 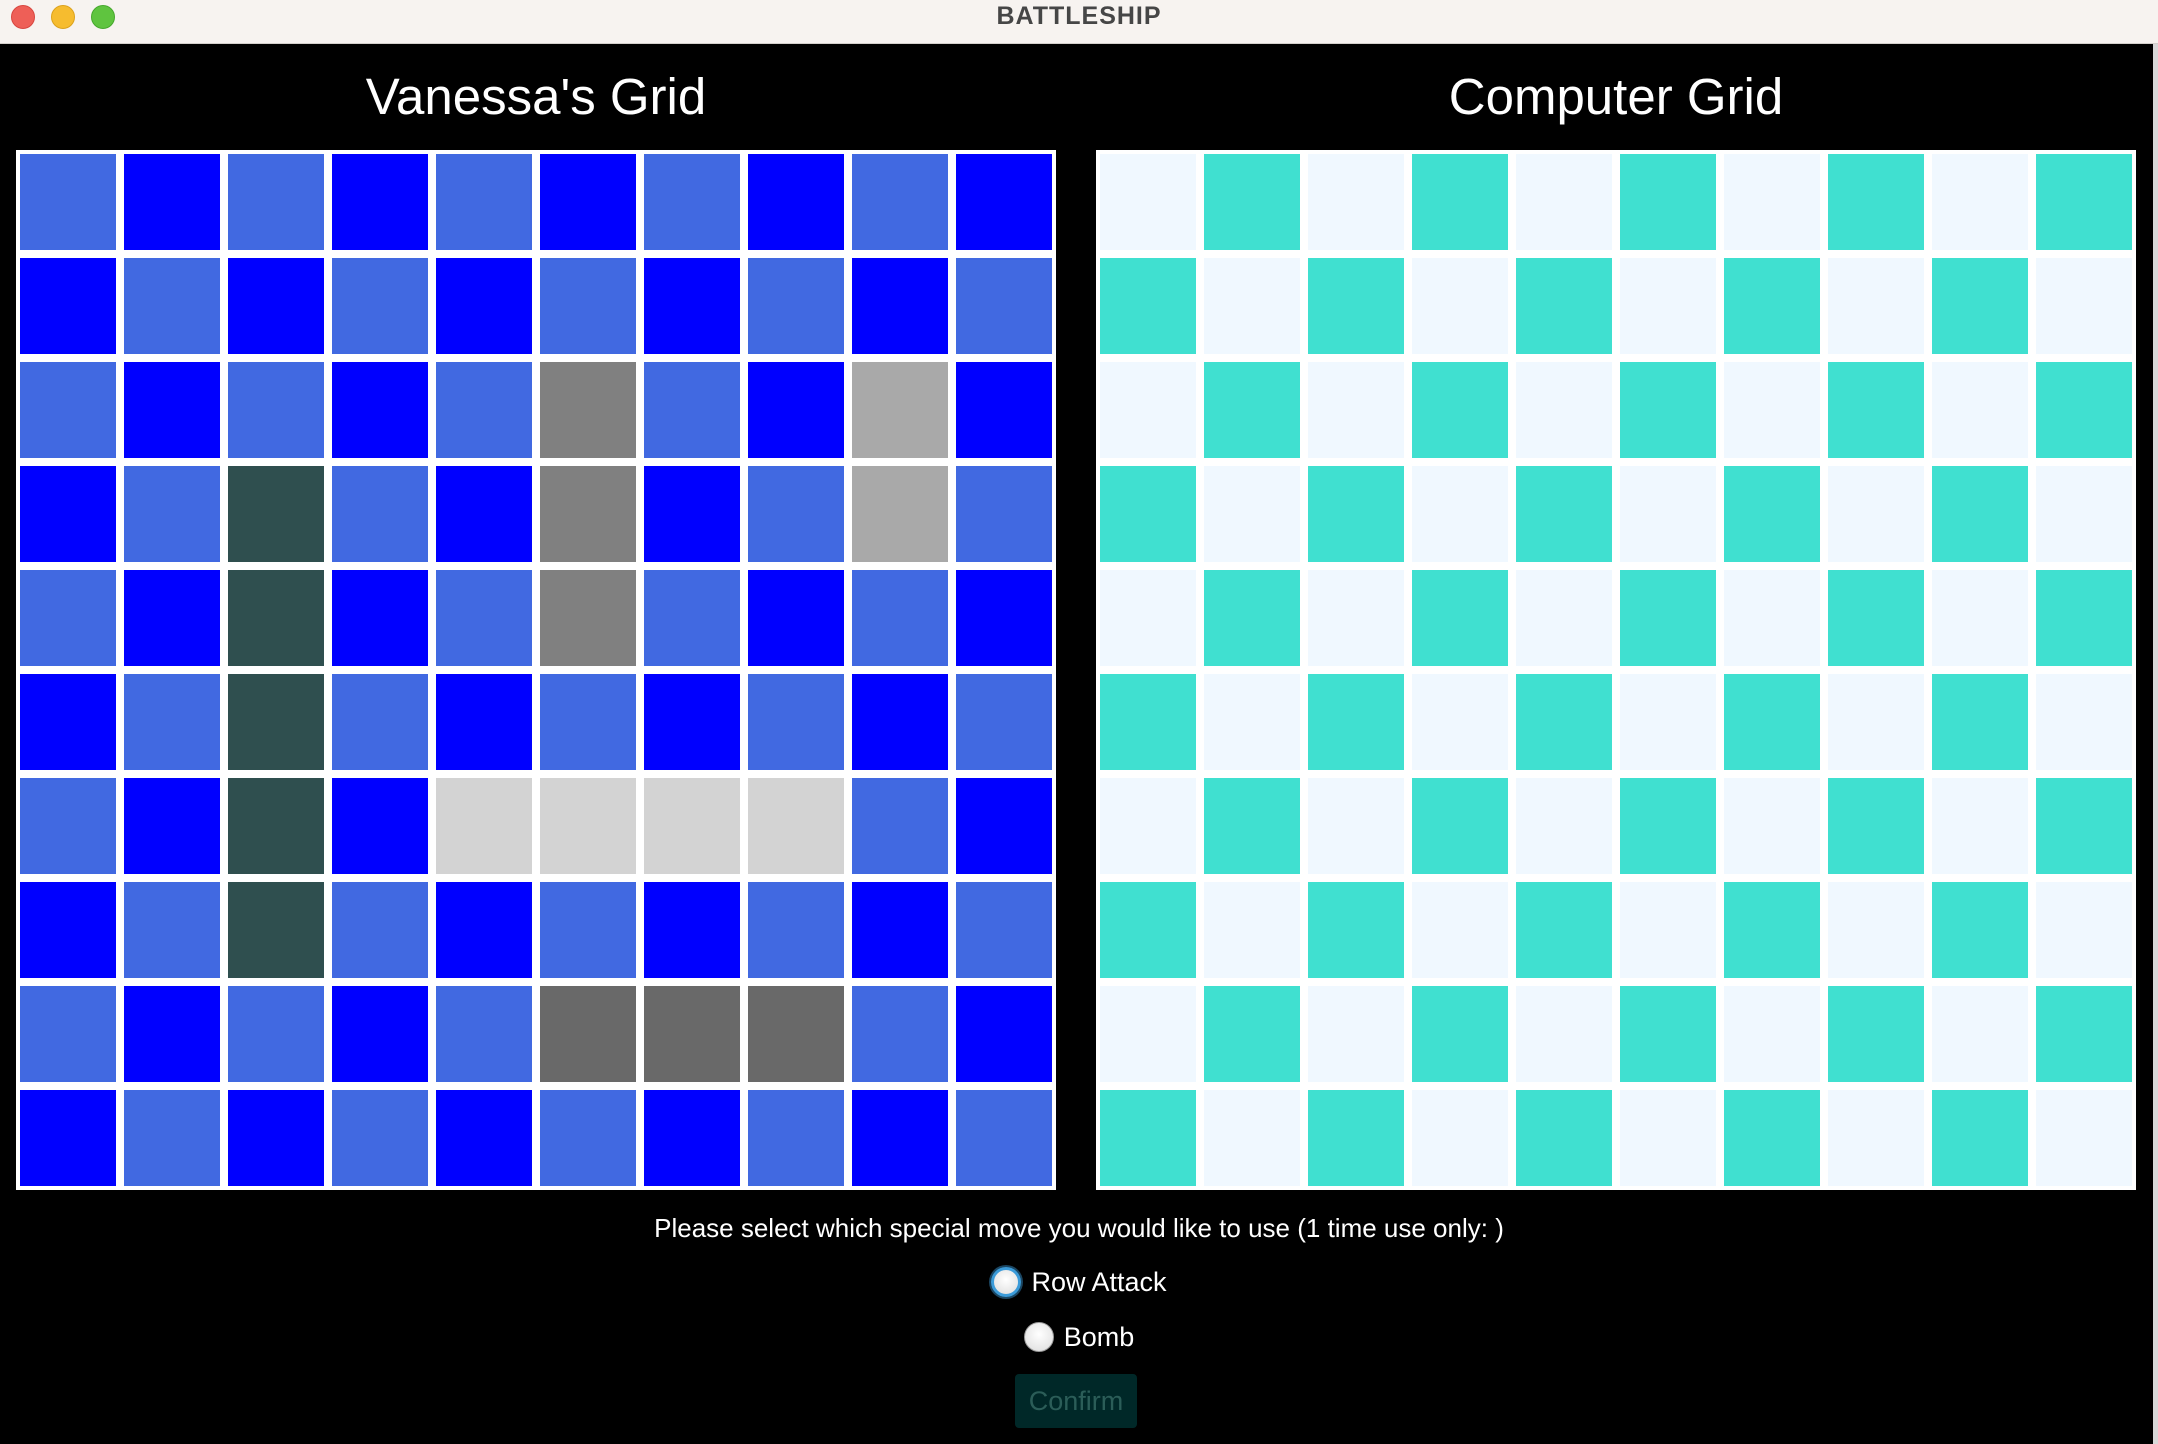 What do you see at coordinates (1006, 1282) in the screenshot?
I see `row-attack-radio` at bounding box center [1006, 1282].